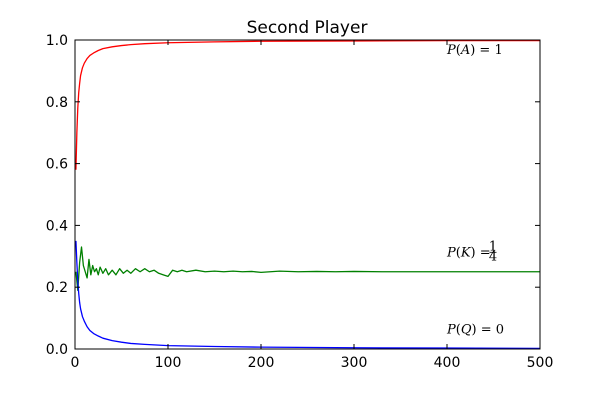 This screenshot has height=400, width=600. What do you see at coordinates (57, 103) in the screenshot?
I see `y-tick-label: 0.8` at bounding box center [57, 103].